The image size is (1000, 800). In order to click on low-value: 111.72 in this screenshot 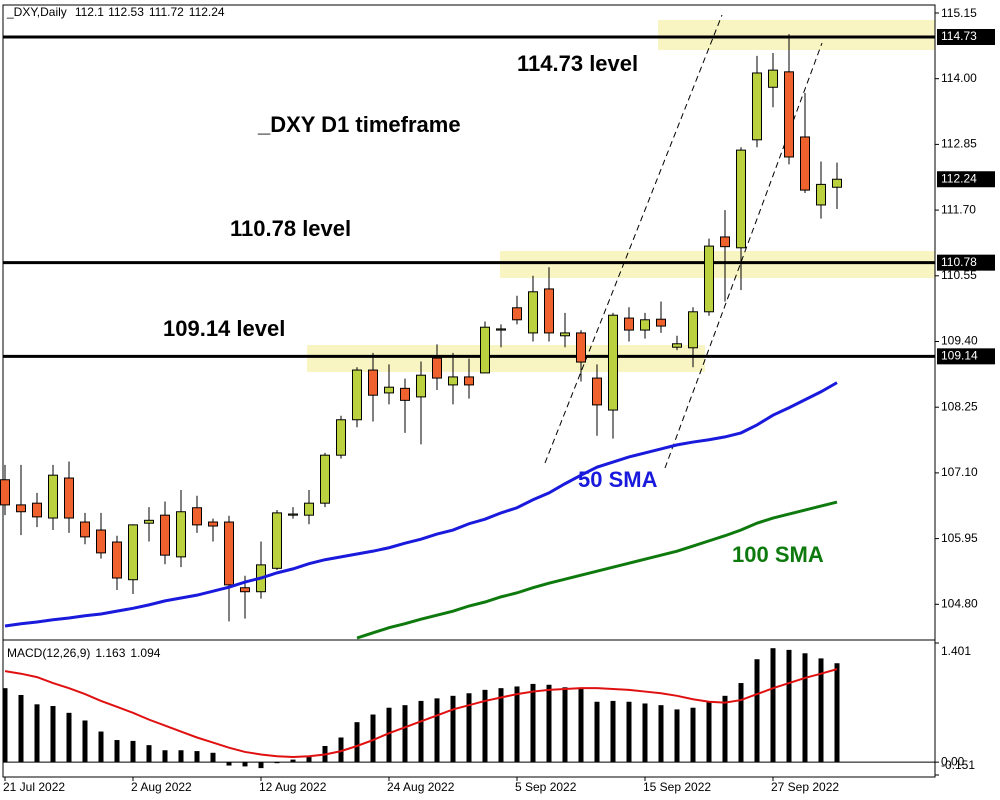, I will do `click(166, 12)`.